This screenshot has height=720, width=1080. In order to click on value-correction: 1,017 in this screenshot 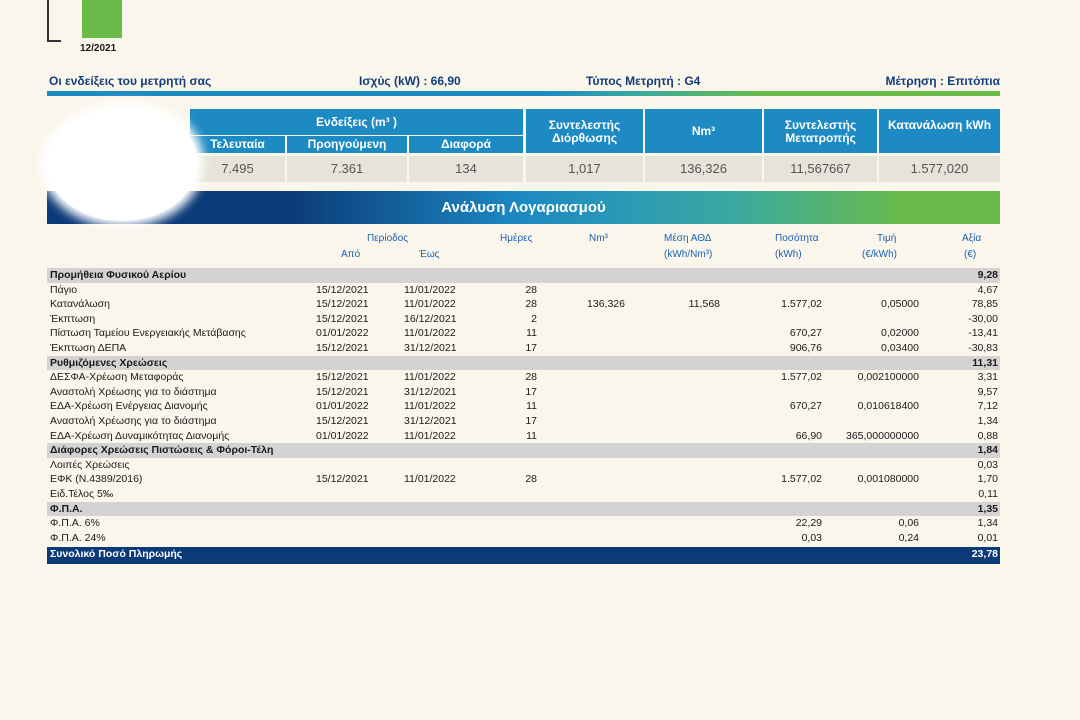, I will do `click(584, 169)`.